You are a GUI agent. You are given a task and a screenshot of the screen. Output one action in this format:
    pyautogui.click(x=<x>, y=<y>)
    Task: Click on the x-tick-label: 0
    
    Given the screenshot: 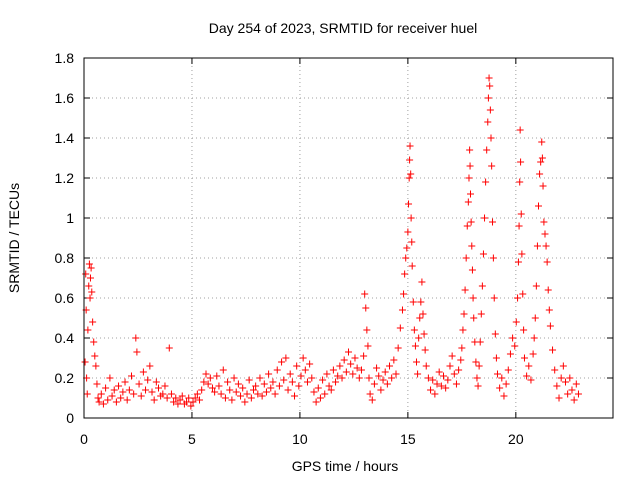 What is the action you would take?
    pyautogui.click(x=84, y=439)
    